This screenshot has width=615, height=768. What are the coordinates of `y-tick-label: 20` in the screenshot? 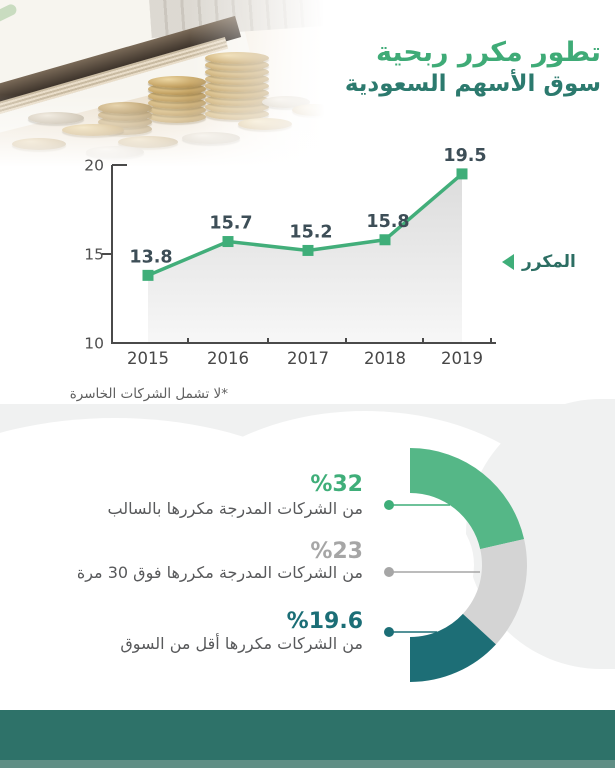 It's located at (94, 166).